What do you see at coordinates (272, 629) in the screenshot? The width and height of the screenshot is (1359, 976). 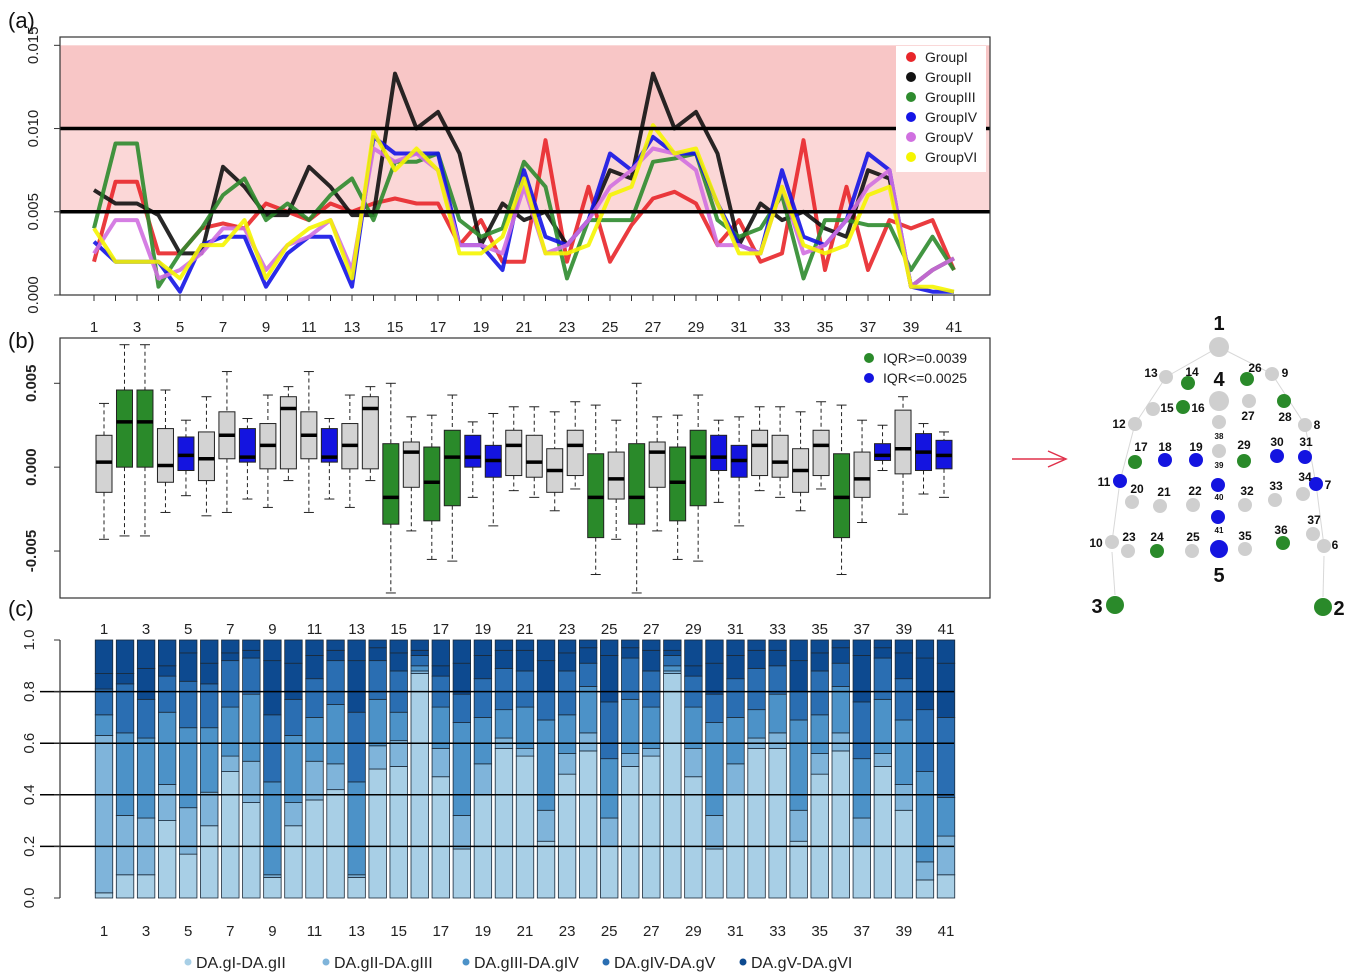 I see `x-tick-label-top: 9` at bounding box center [272, 629].